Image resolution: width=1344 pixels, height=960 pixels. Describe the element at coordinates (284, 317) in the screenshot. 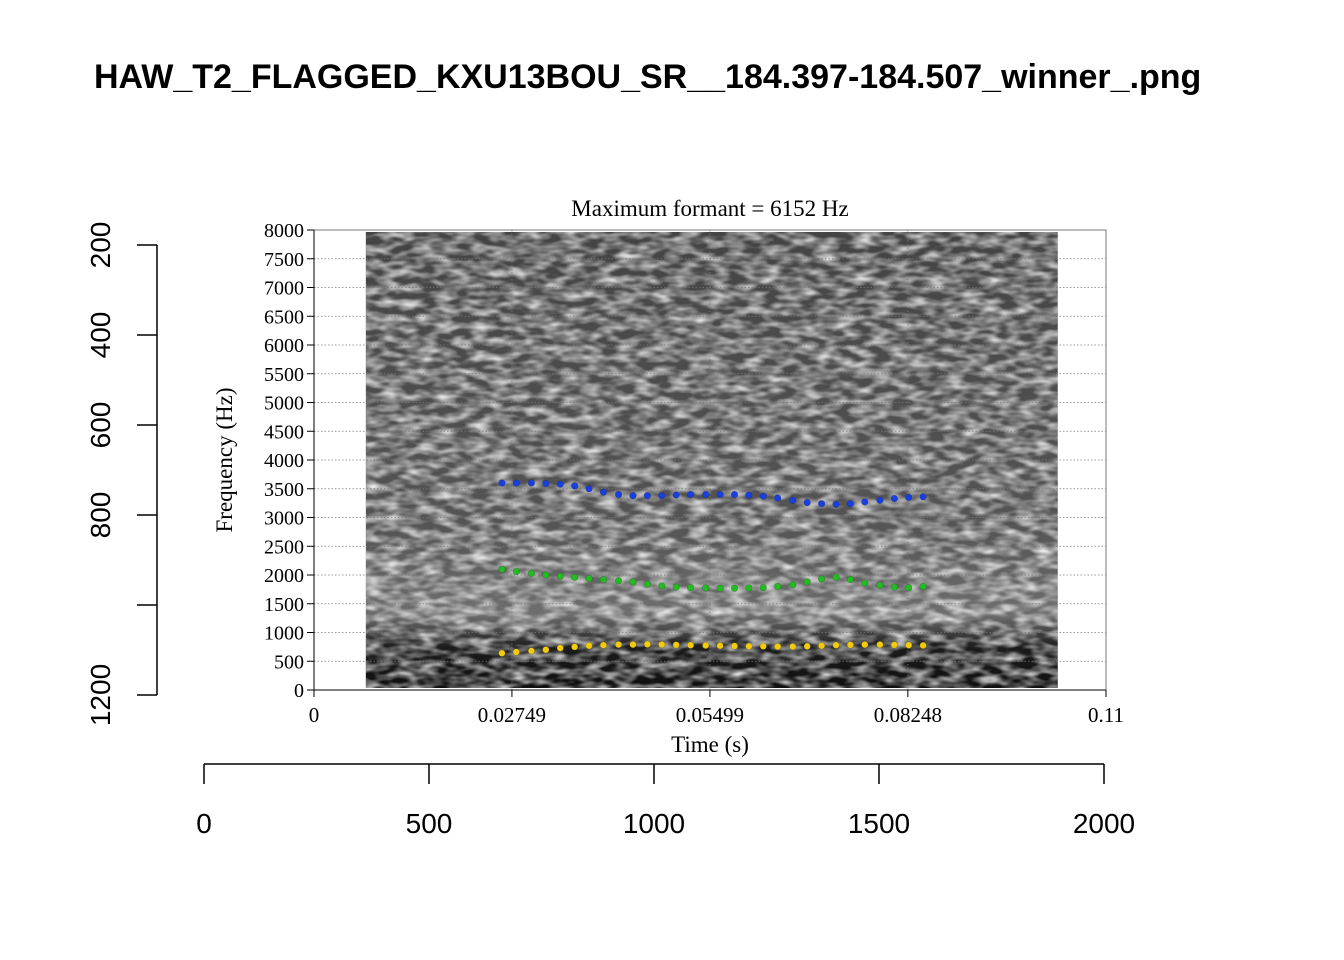

I see `y-tick-label: 6500` at that location.